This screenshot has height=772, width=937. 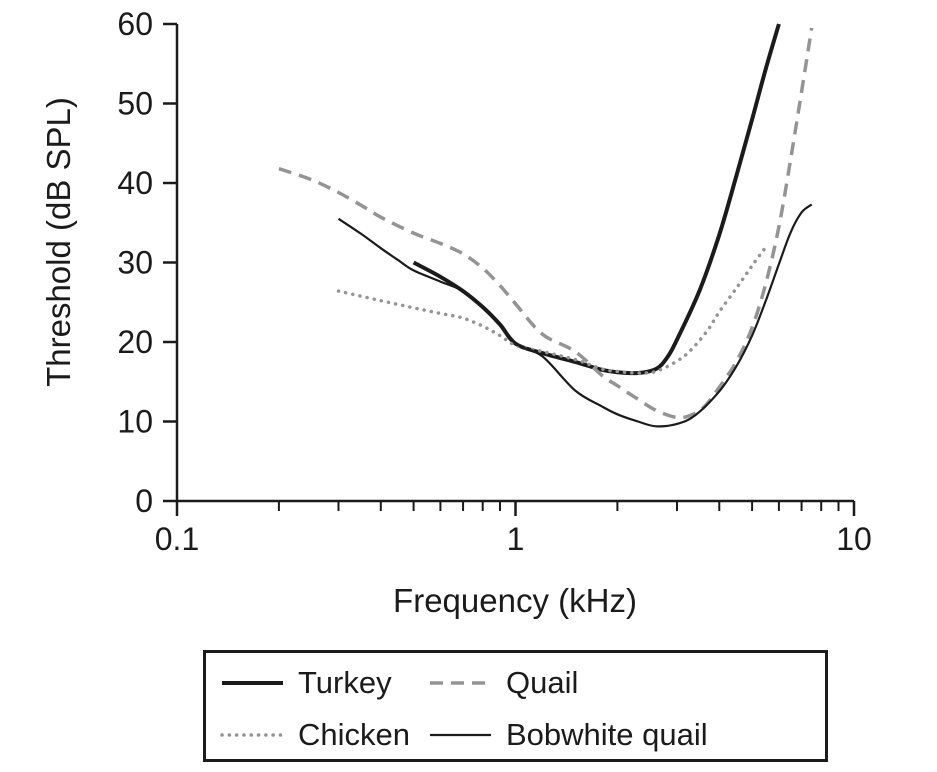 What do you see at coordinates (58, 242) in the screenshot?
I see `y-axis-label: Threshold (dB SPL)` at bounding box center [58, 242].